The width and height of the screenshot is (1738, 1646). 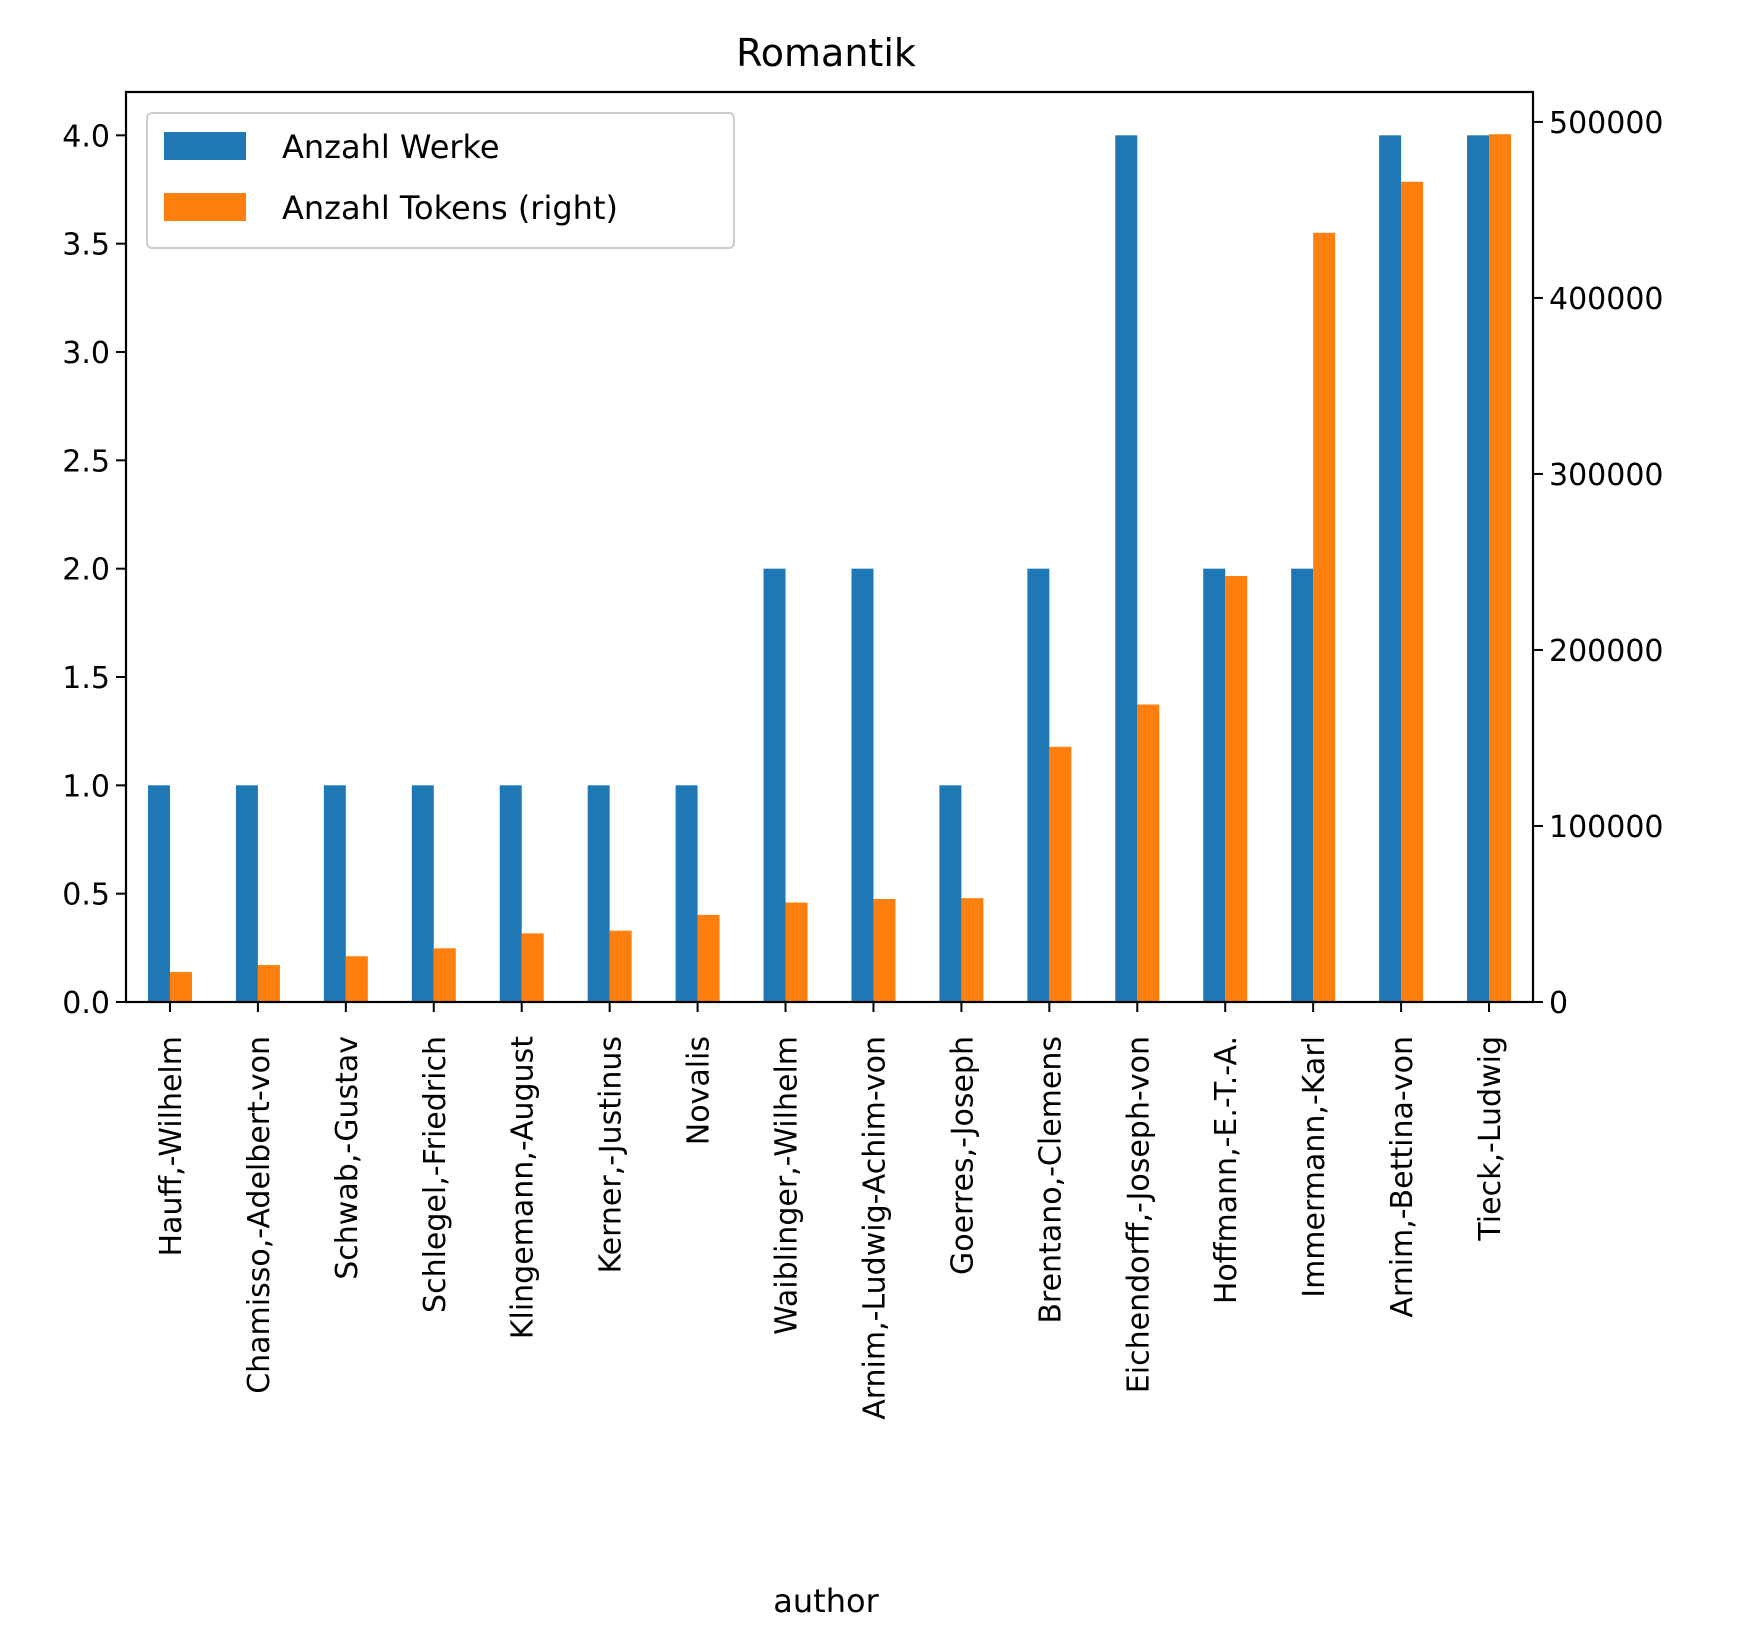 I want to click on x-tick-label-9: Goerres,-Joseph, so click(x=962, y=1155).